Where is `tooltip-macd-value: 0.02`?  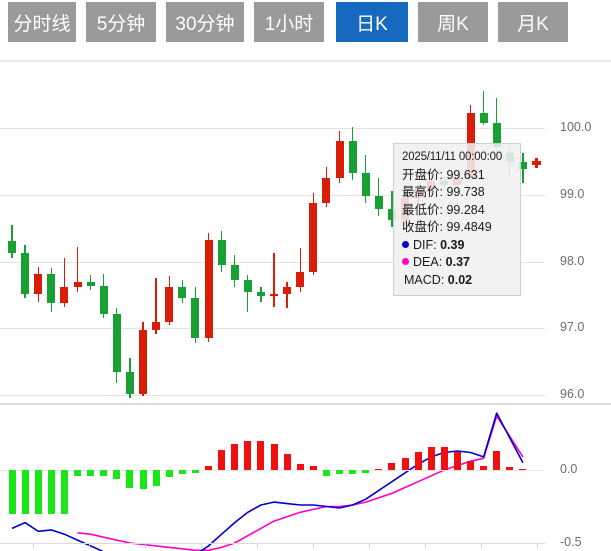 tooltip-macd-value: 0.02 is located at coordinates (460, 279).